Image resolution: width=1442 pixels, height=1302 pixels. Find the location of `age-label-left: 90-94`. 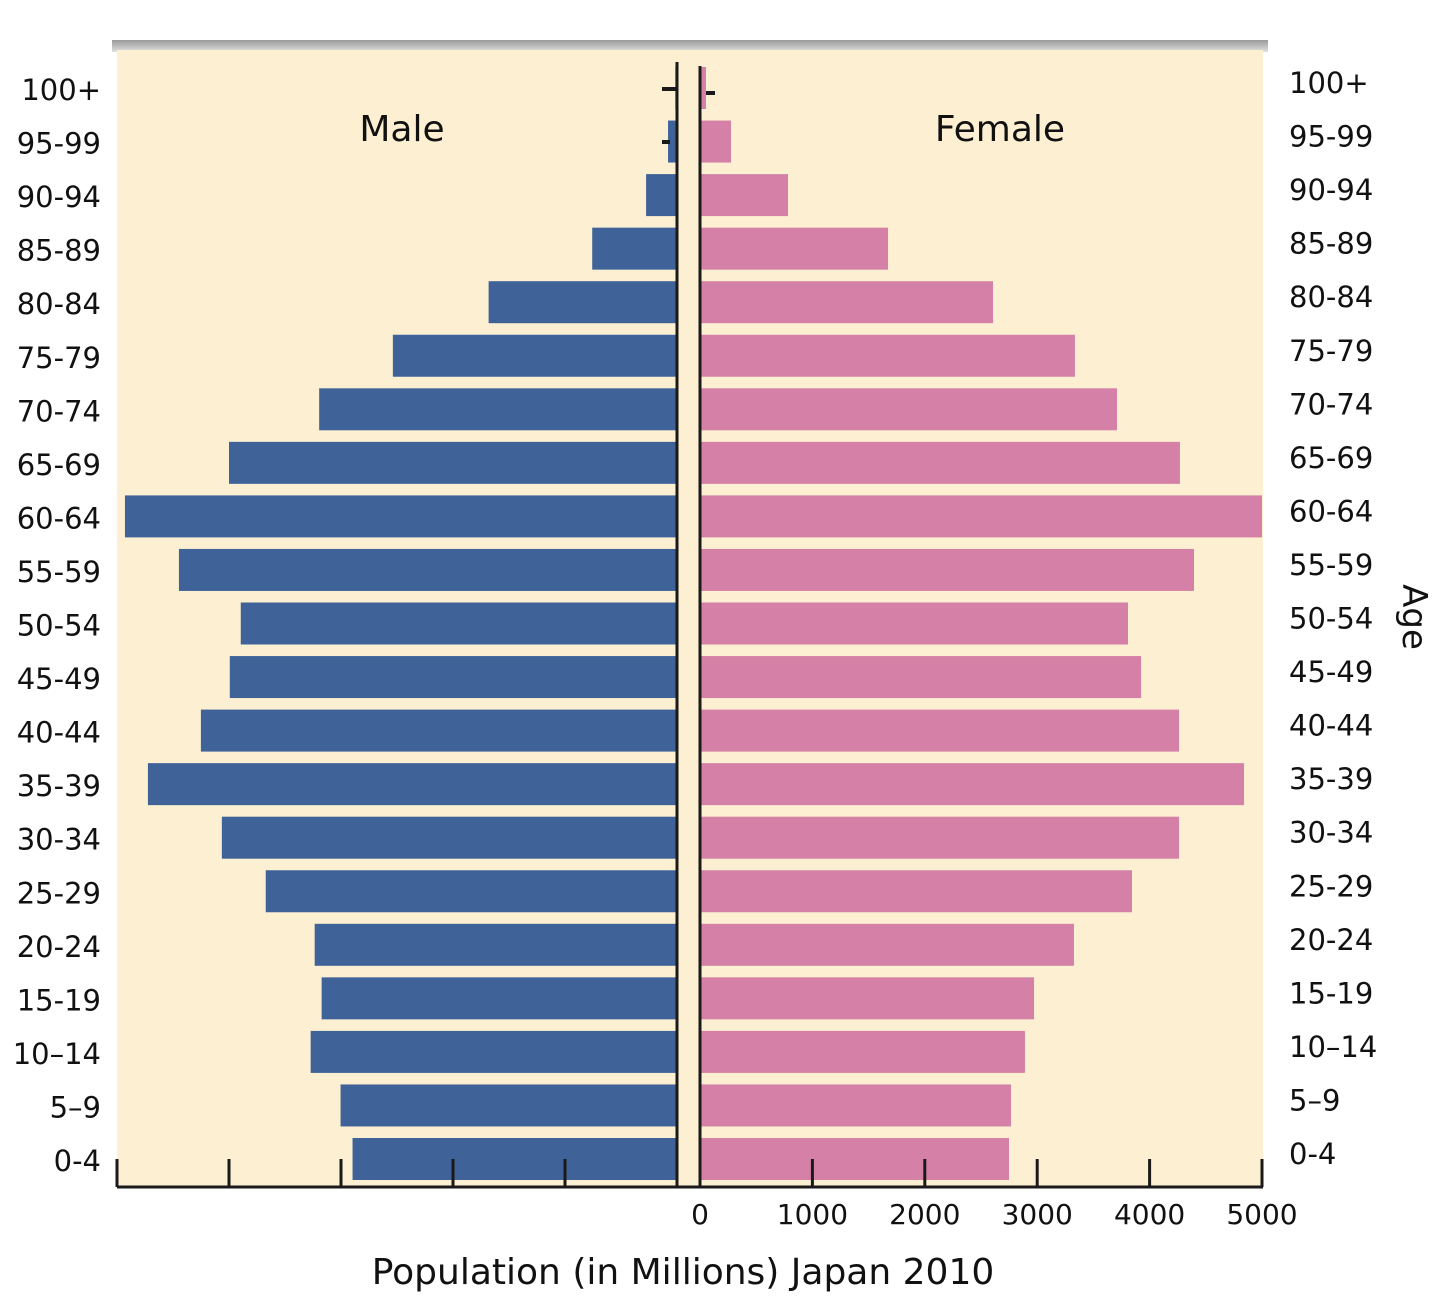

age-label-left: 90-94 is located at coordinates (59, 197).